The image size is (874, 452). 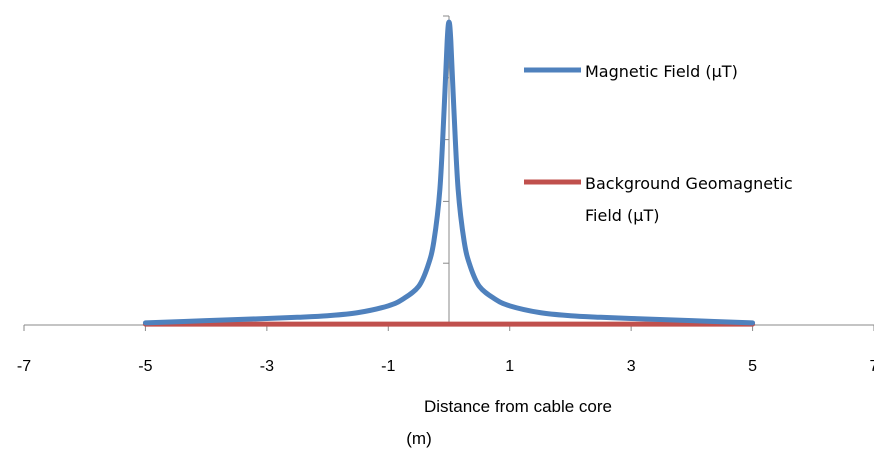 I want to click on x-axis-title: Distance from cable core (m), so click(x=509, y=422).